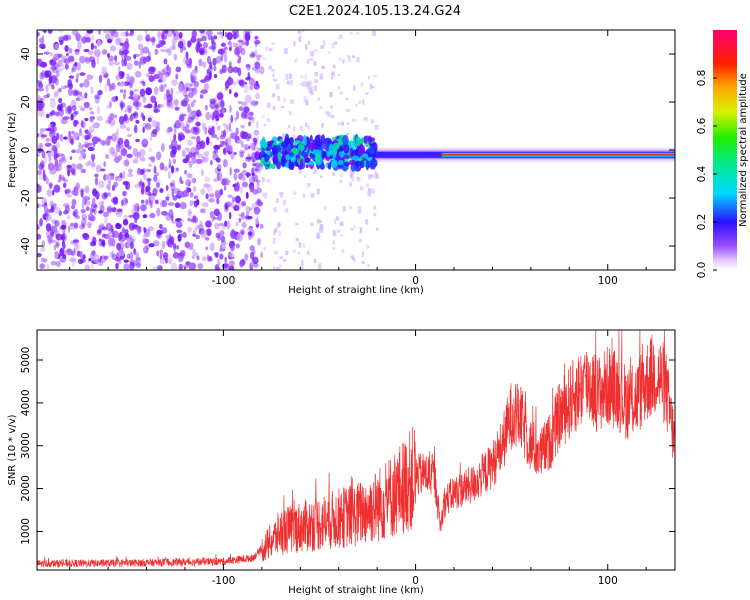 The image size is (750, 600). What do you see at coordinates (26, 197) in the screenshot?
I see `spectrogram-y-tick-label: -20` at bounding box center [26, 197].